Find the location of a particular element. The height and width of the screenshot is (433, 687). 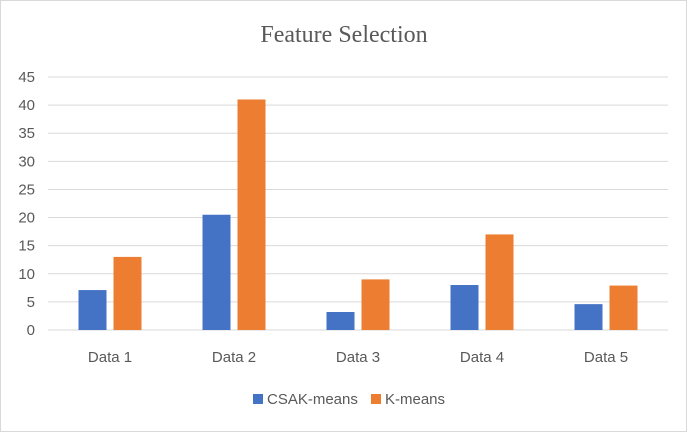

x-category-label: Data 5 is located at coordinates (606, 357).